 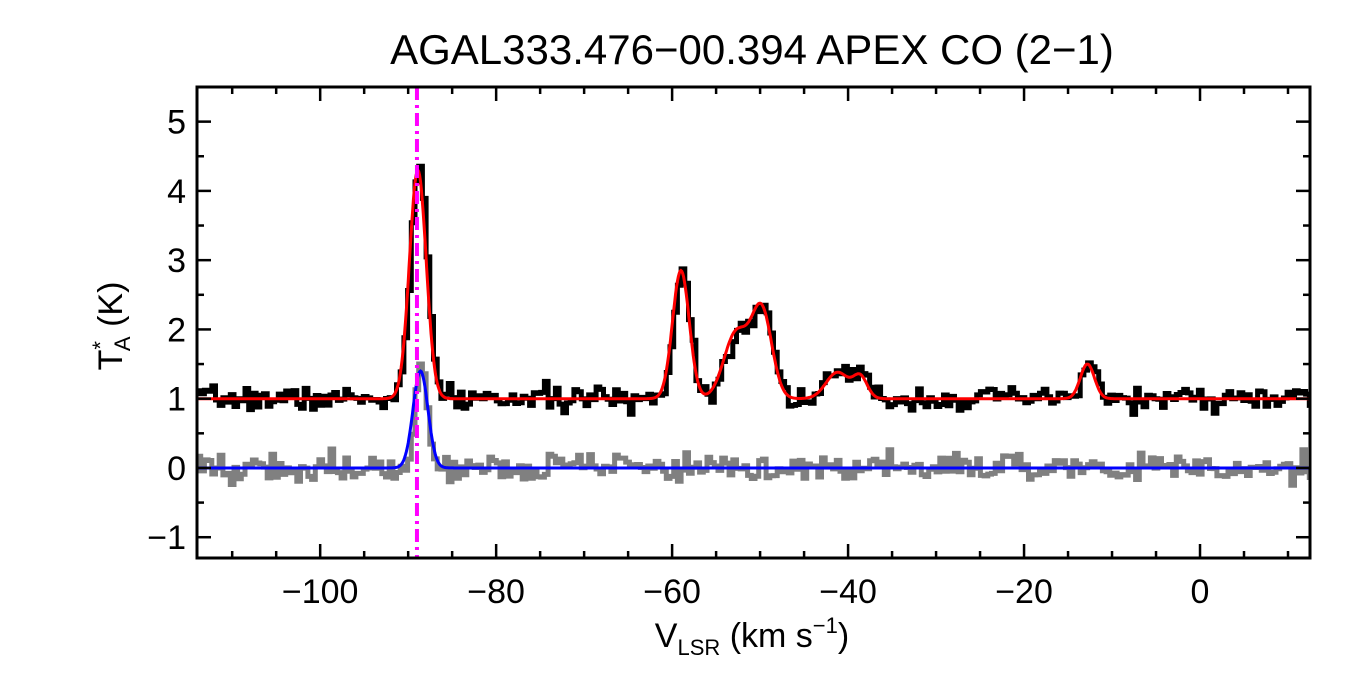 What do you see at coordinates (176, 261) in the screenshot?
I see `y-tick-label: 3` at bounding box center [176, 261].